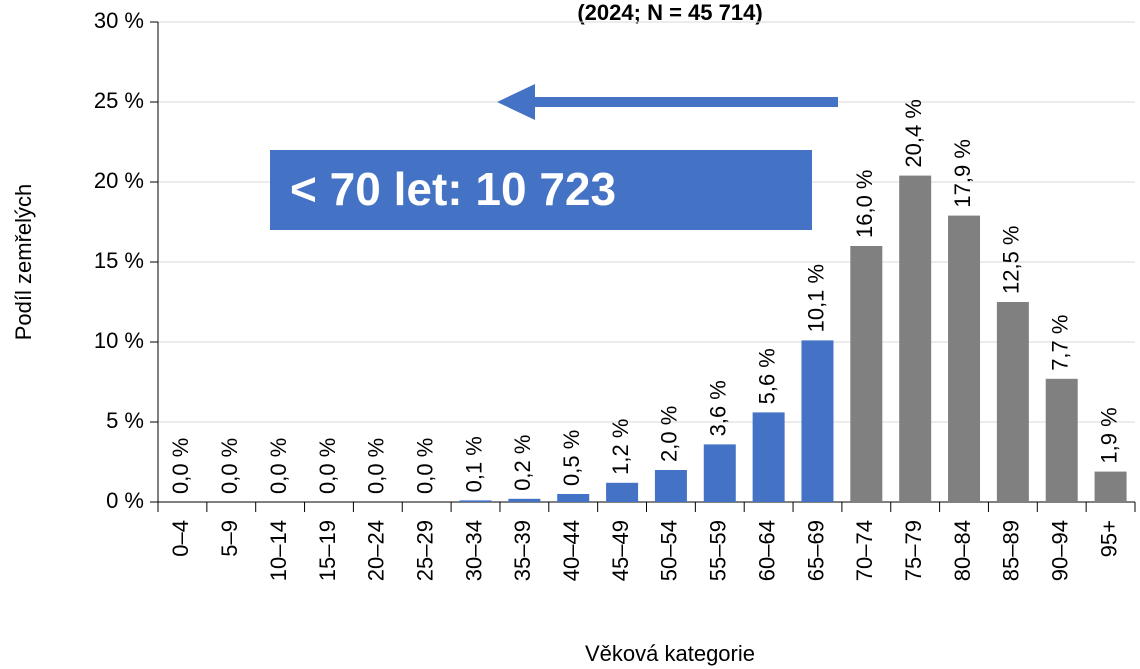 The height and width of the screenshot is (669, 1140). I want to click on x-tick-label: 85–89, so click(1011, 550).